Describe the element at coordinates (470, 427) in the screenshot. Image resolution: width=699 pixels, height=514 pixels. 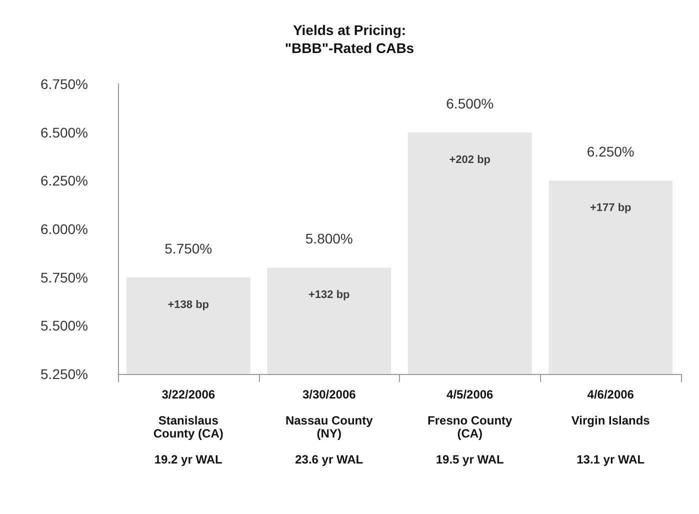
I see `x-tick-label: 4/5/2006 Fresno County (CA) 19.5 yr WAL` at that location.